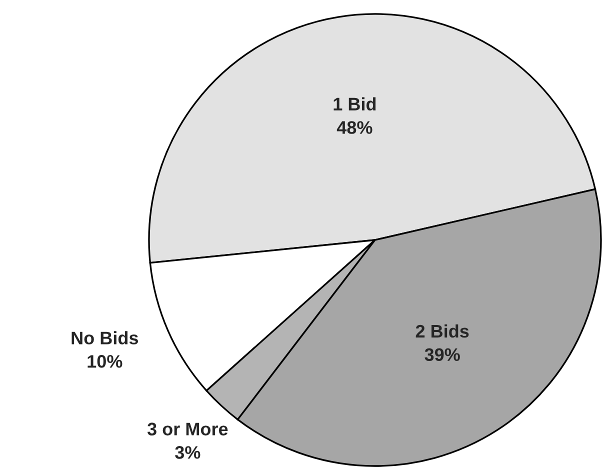  Describe the element at coordinates (105, 361) in the screenshot. I see `data-label: 10%` at that location.